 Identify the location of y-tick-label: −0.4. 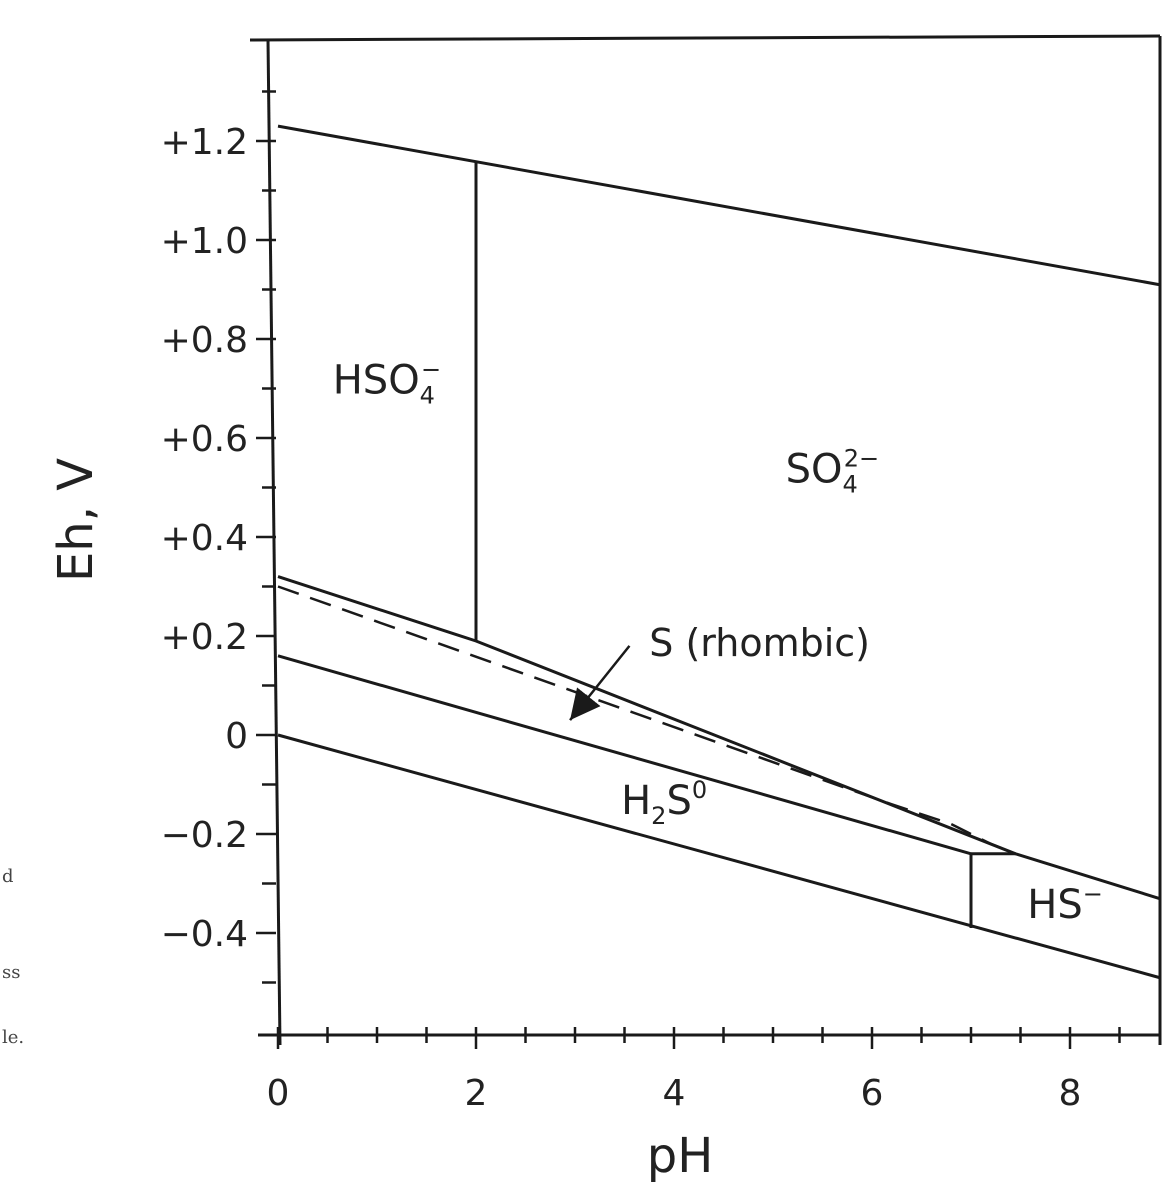
(204, 934).